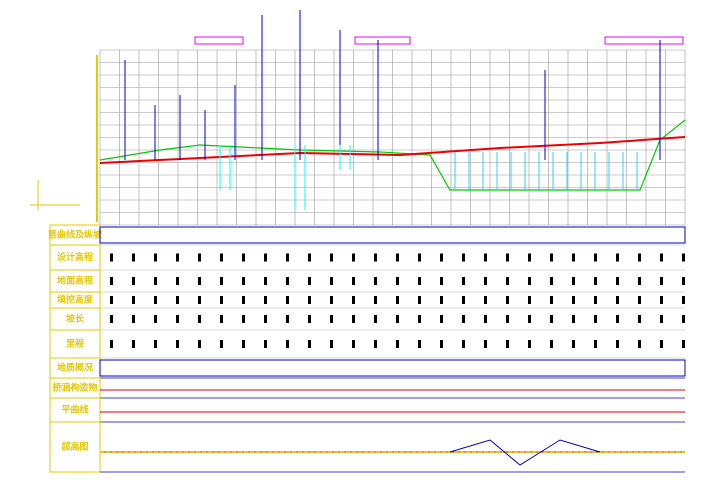 The image size is (706, 499). What do you see at coordinates (392, 368) in the screenshot?
I see `geology-box` at bounding box center [392, 368].